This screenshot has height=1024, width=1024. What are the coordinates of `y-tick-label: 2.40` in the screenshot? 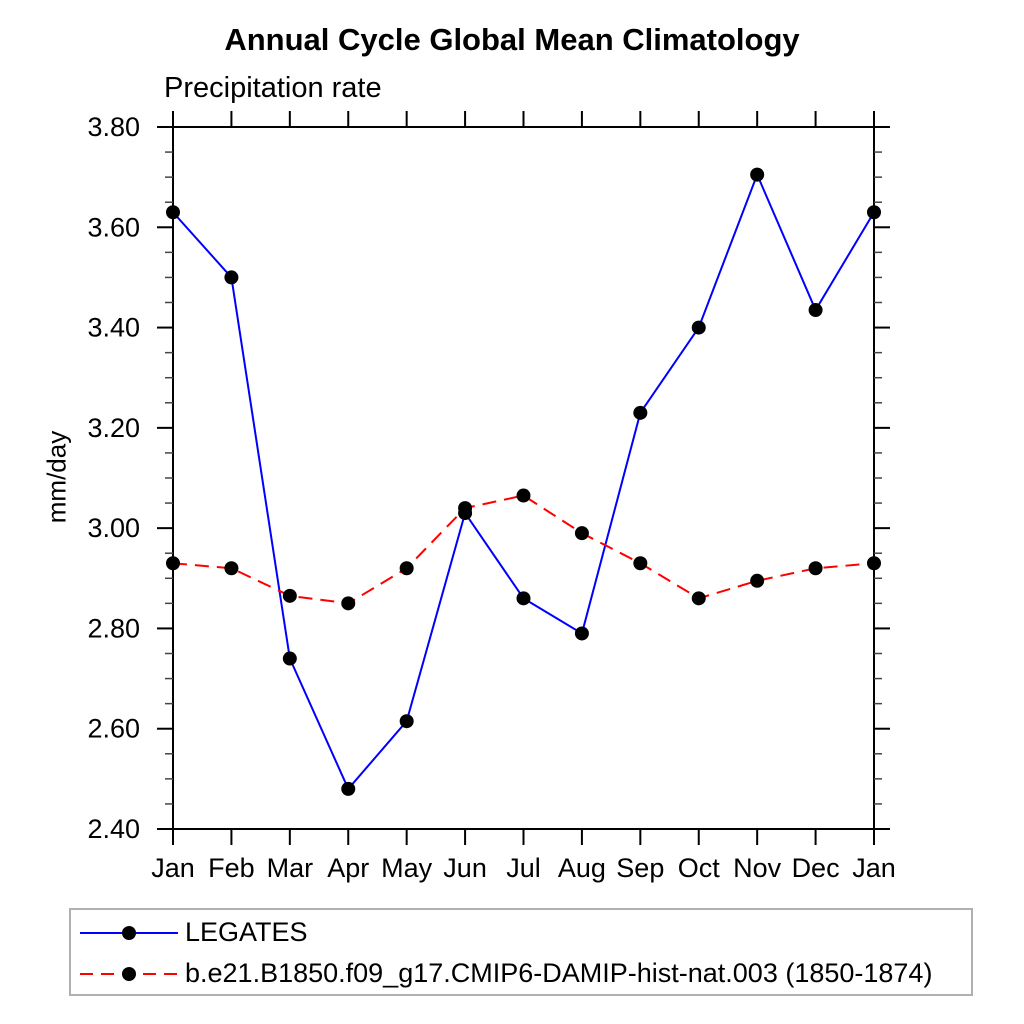 It's located at (113, 829).